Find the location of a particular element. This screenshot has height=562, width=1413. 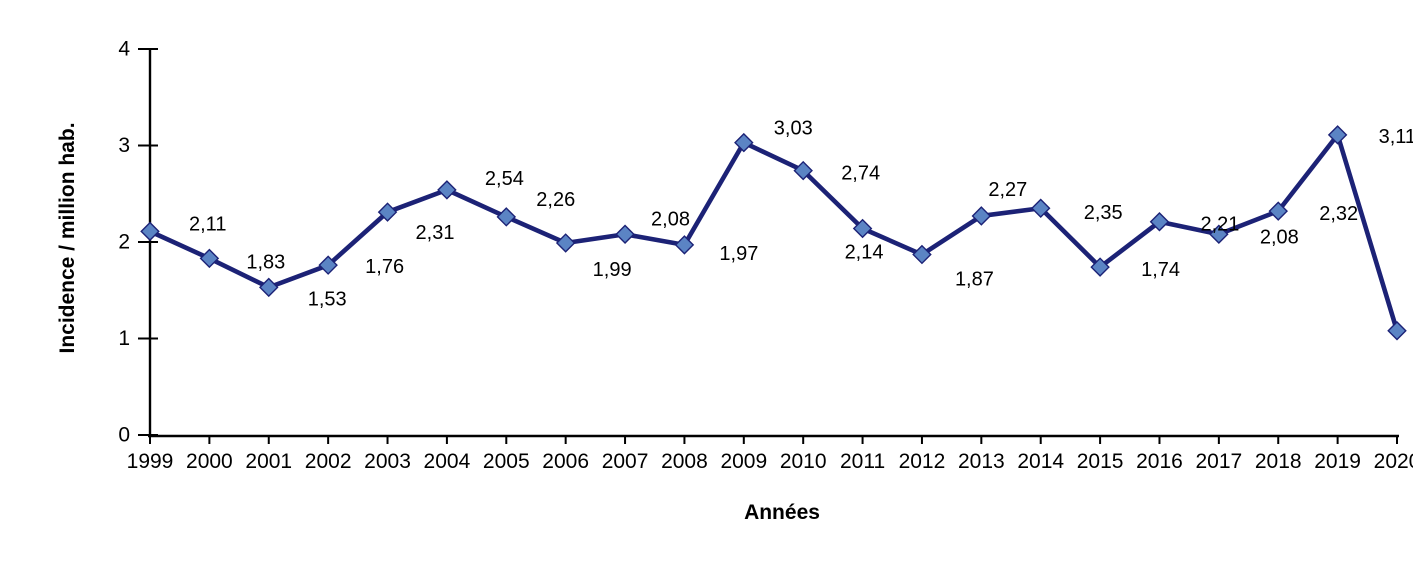

data-point-2020 is located at coordinates (1397, 331).